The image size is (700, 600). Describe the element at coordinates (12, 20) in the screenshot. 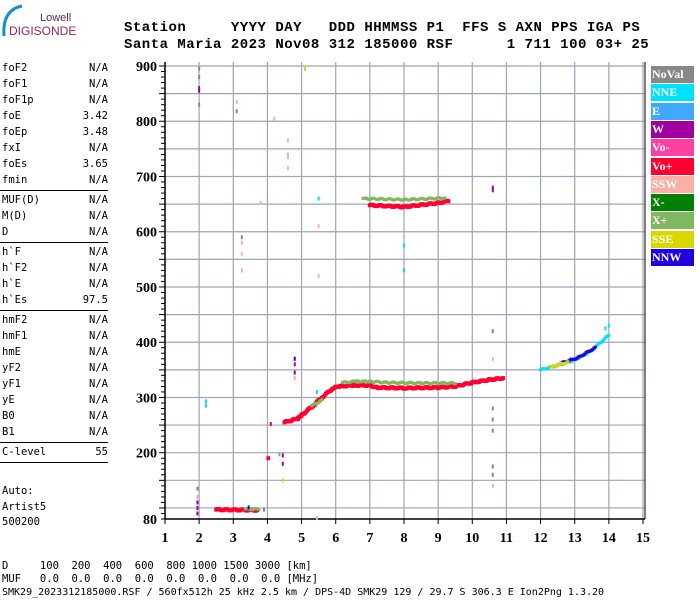

I see `logo-arc-icon` at that location.